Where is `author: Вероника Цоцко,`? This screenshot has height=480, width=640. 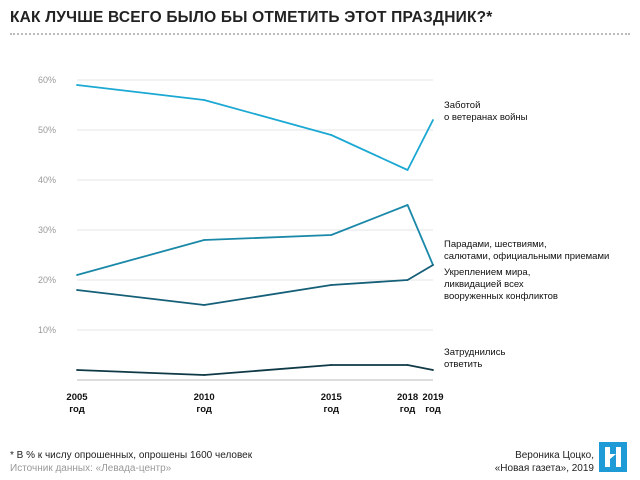 author: Вероника Цоцко, is located at coordinates (554, 455).